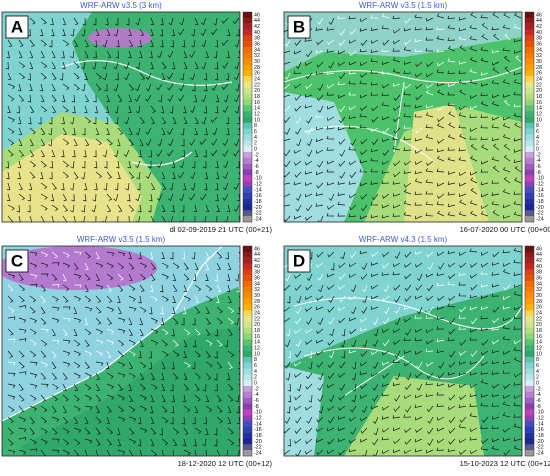  I want to click on colorbar-label: -6, so click(256, 167).